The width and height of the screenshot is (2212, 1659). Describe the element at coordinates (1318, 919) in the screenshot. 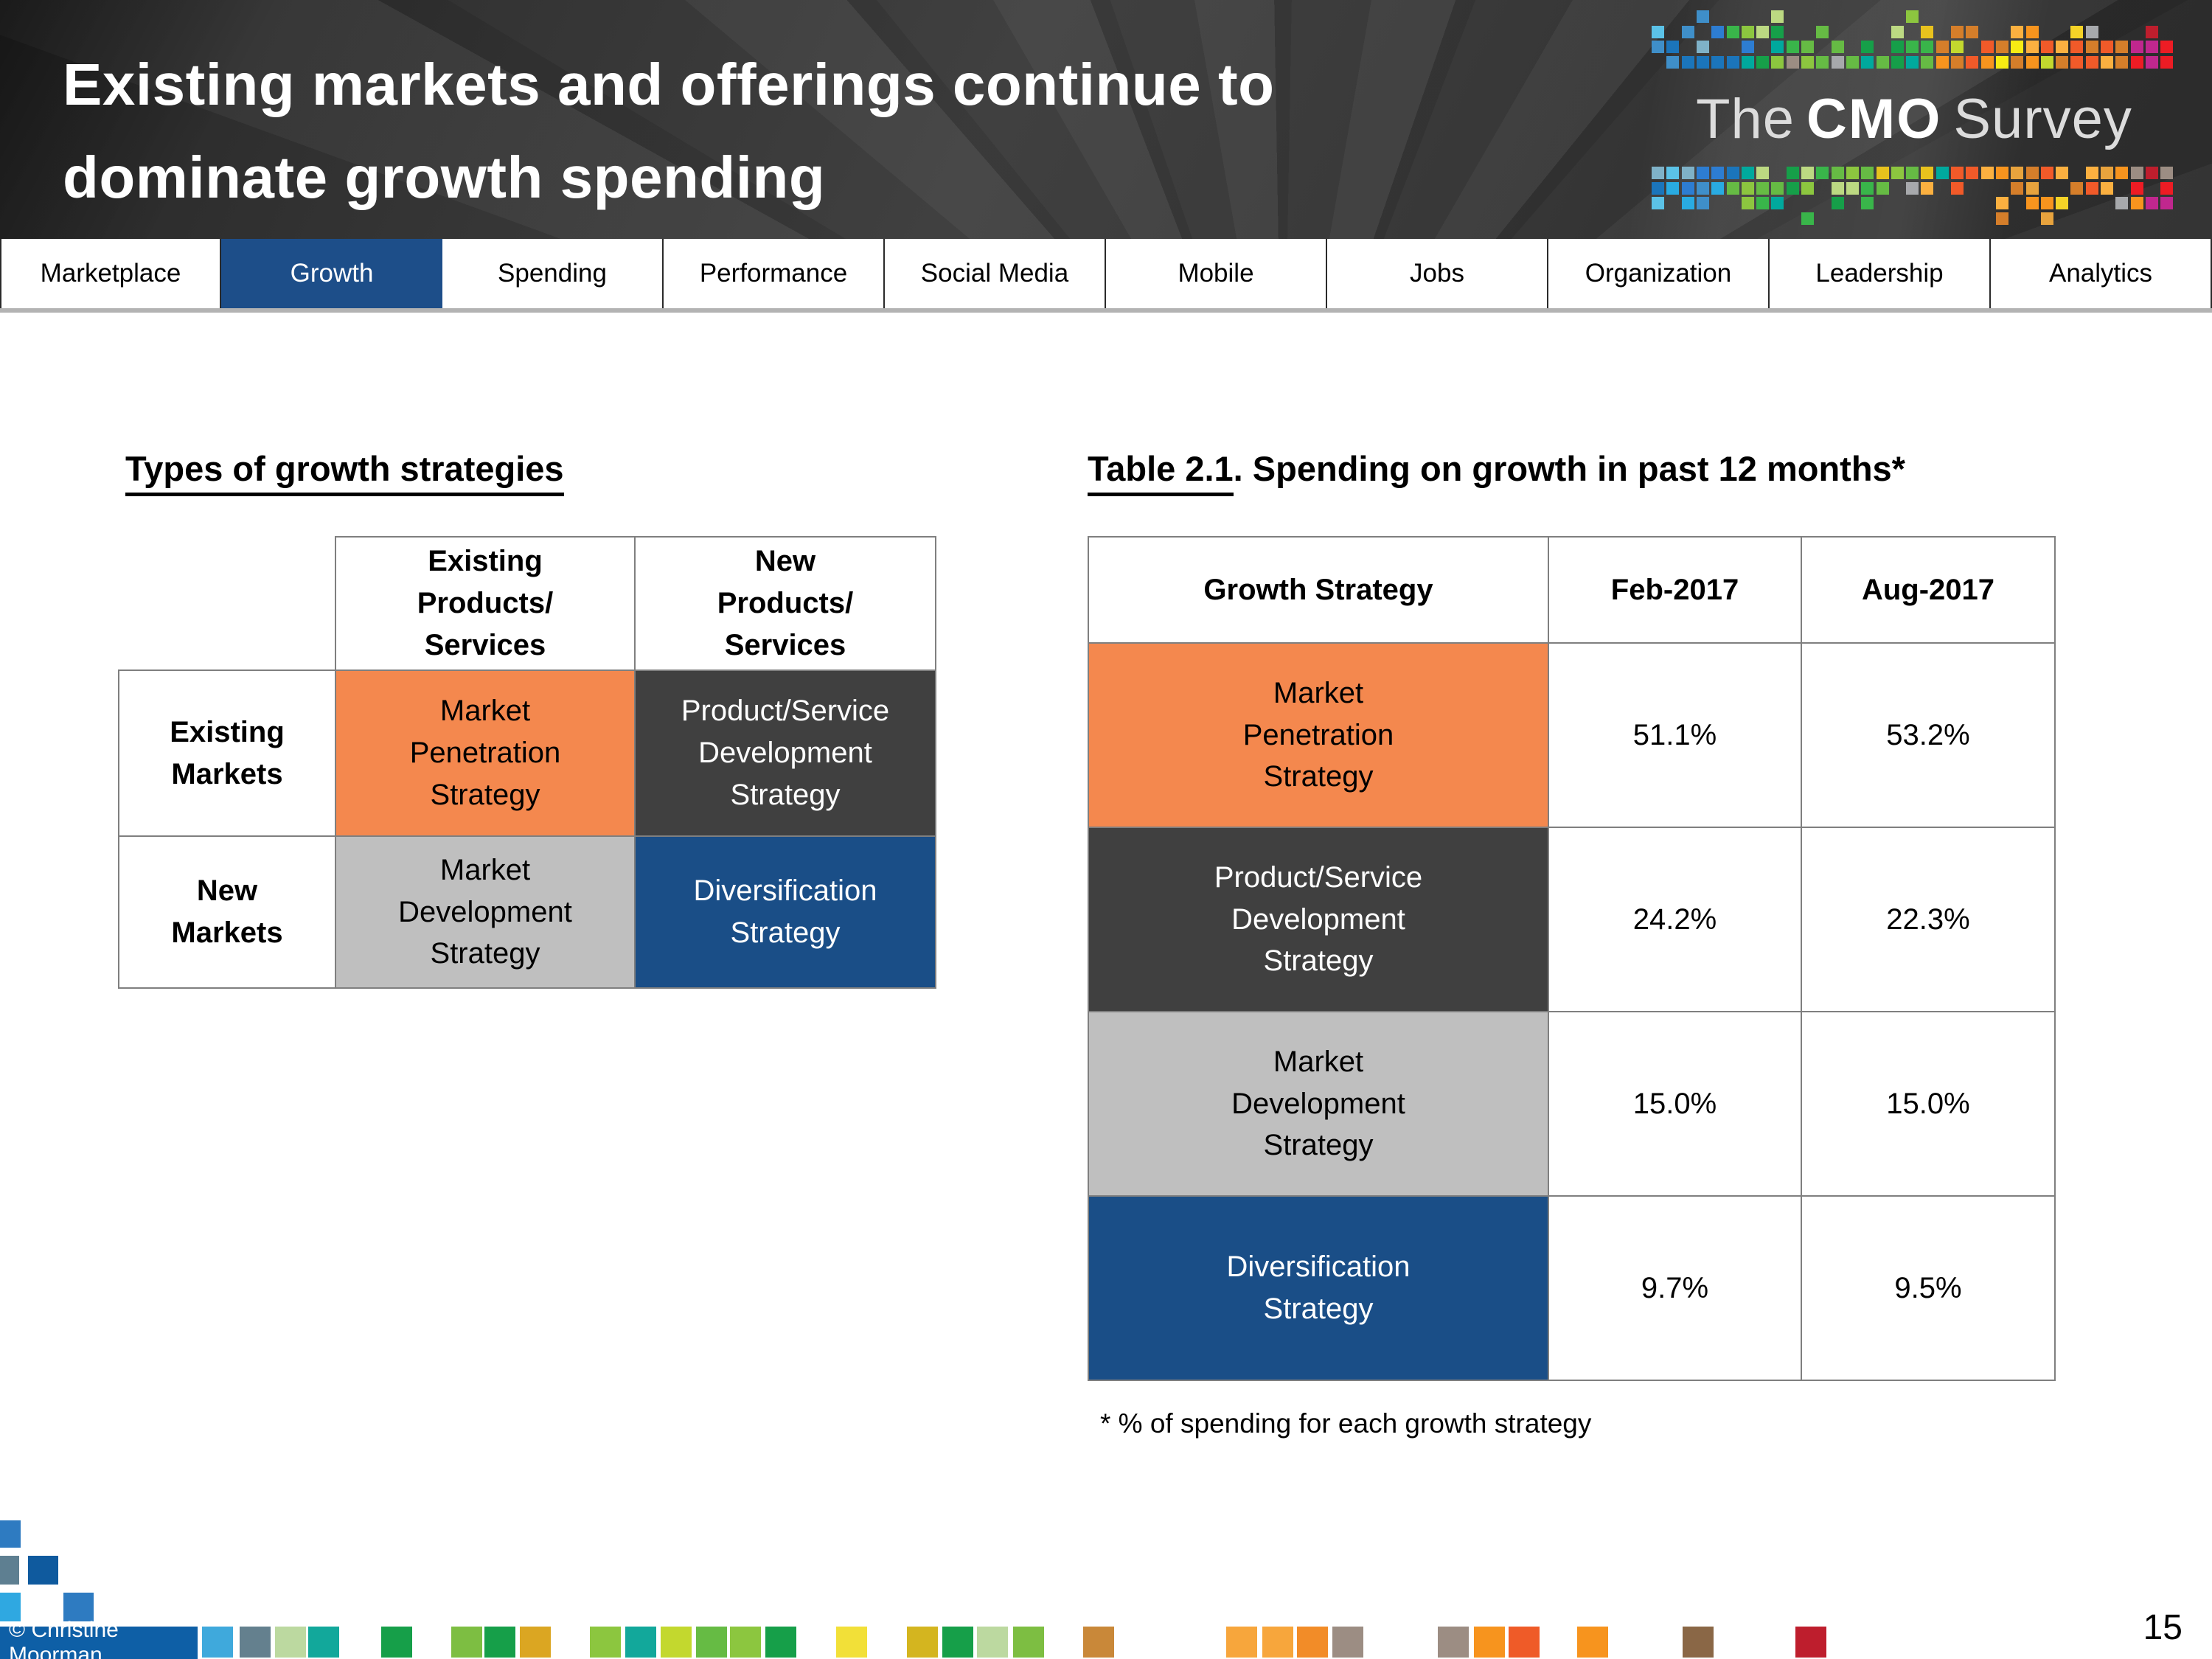

I see `row-label-product-service-development: Product/Service Development Strategy` at that location.